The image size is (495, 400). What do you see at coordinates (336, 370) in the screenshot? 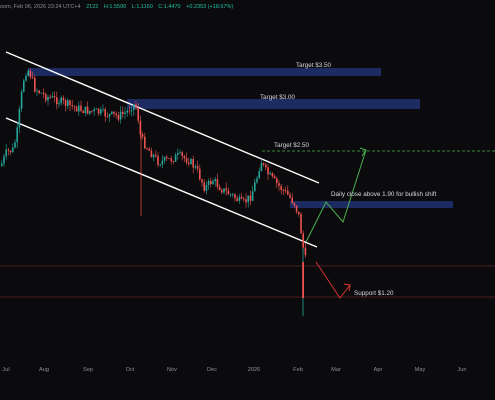
I see `x-tick-label: Mar` at bounding box center [336, 370].